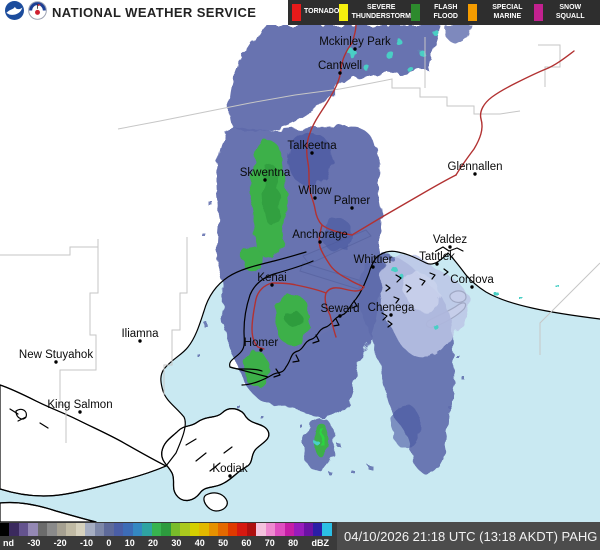 This screenshot has width=600, height=550. What do you see at coordinates (265, 173) in the screenshot?
I see `city-label: Skwentna` at bounding box center [265, 173].